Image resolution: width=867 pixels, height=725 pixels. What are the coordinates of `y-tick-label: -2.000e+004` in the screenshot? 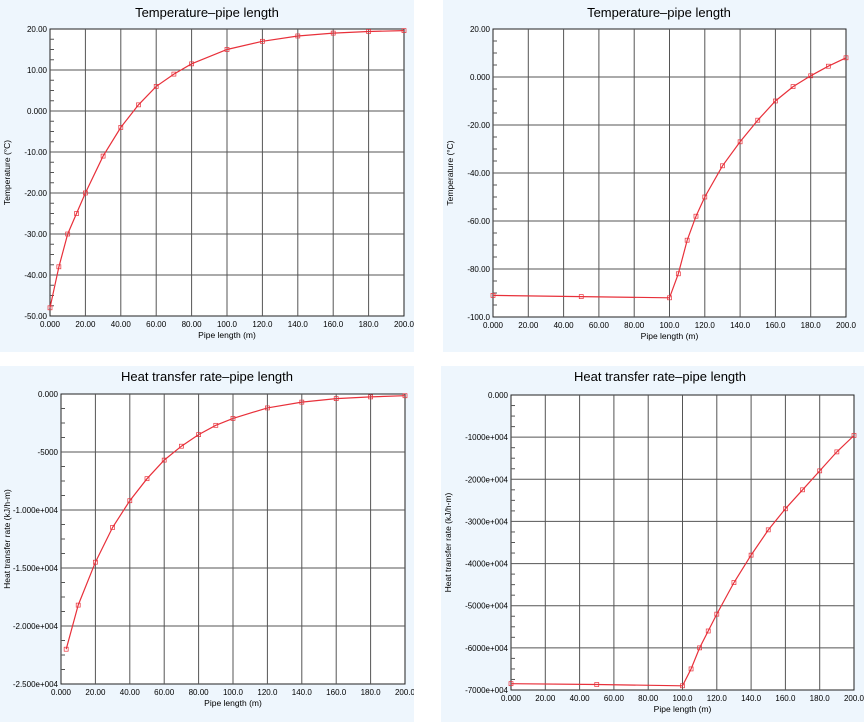 It's located at (36, 626).